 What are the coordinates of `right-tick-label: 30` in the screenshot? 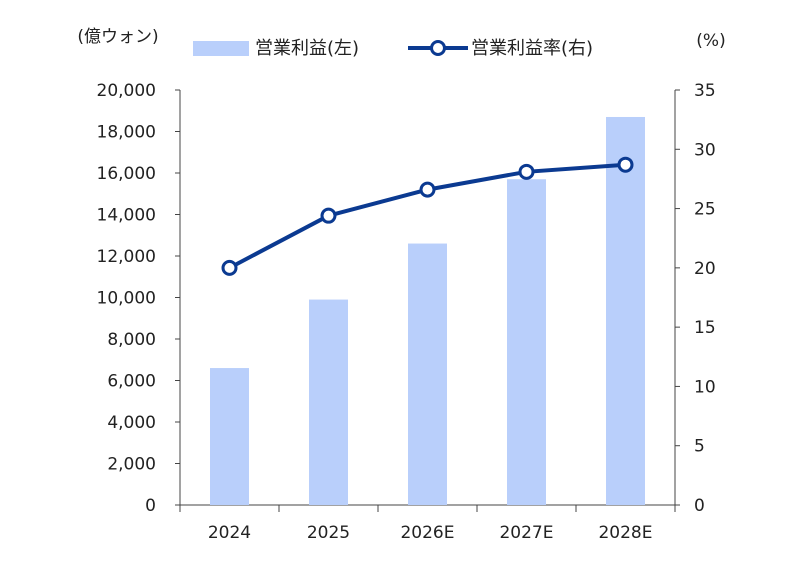 It's located at (705, 150).